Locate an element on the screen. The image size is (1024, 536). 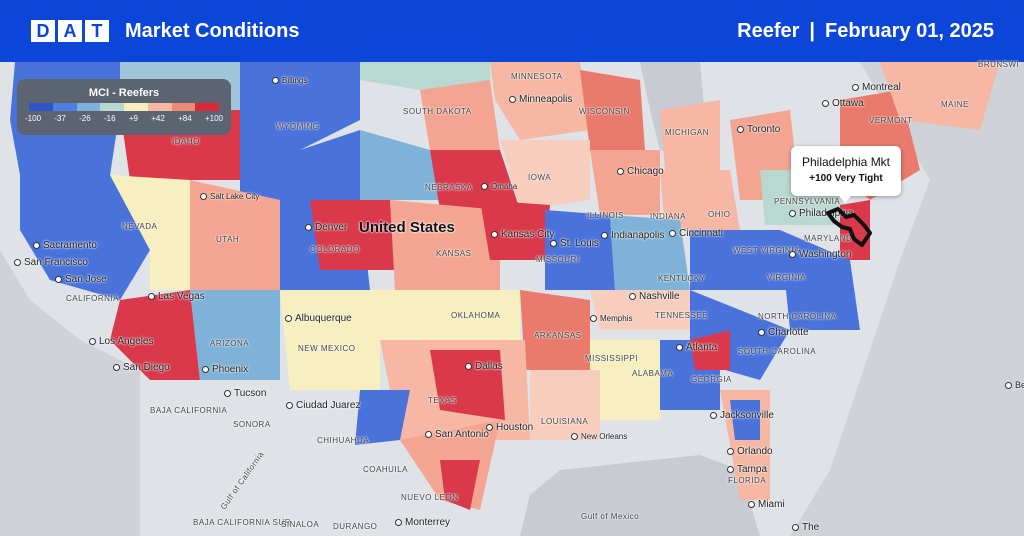
city-label-washington: Washington is located at coordinates (820, 254).